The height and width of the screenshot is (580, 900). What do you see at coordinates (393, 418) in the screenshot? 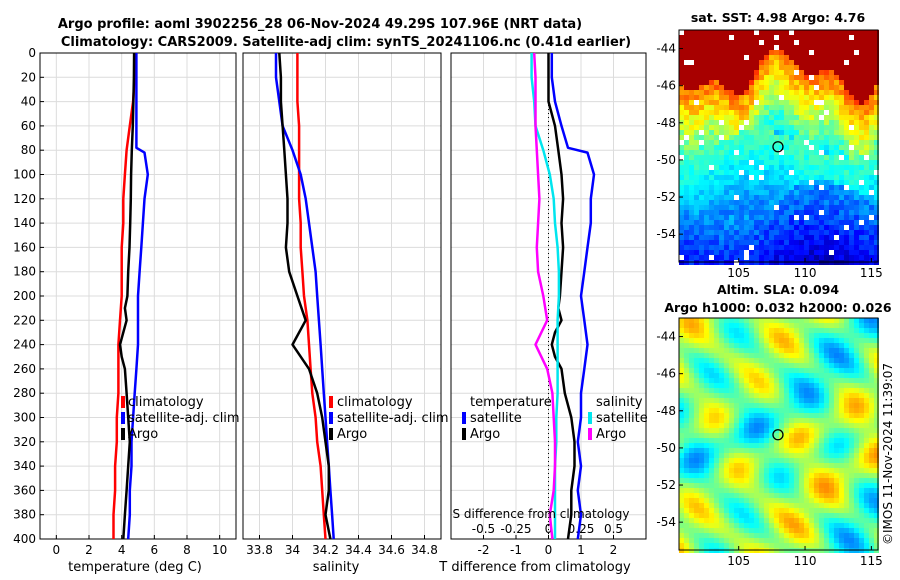
I see `legend-label-satellite: satellite-adj. clim` at bounding box center [393, 418].